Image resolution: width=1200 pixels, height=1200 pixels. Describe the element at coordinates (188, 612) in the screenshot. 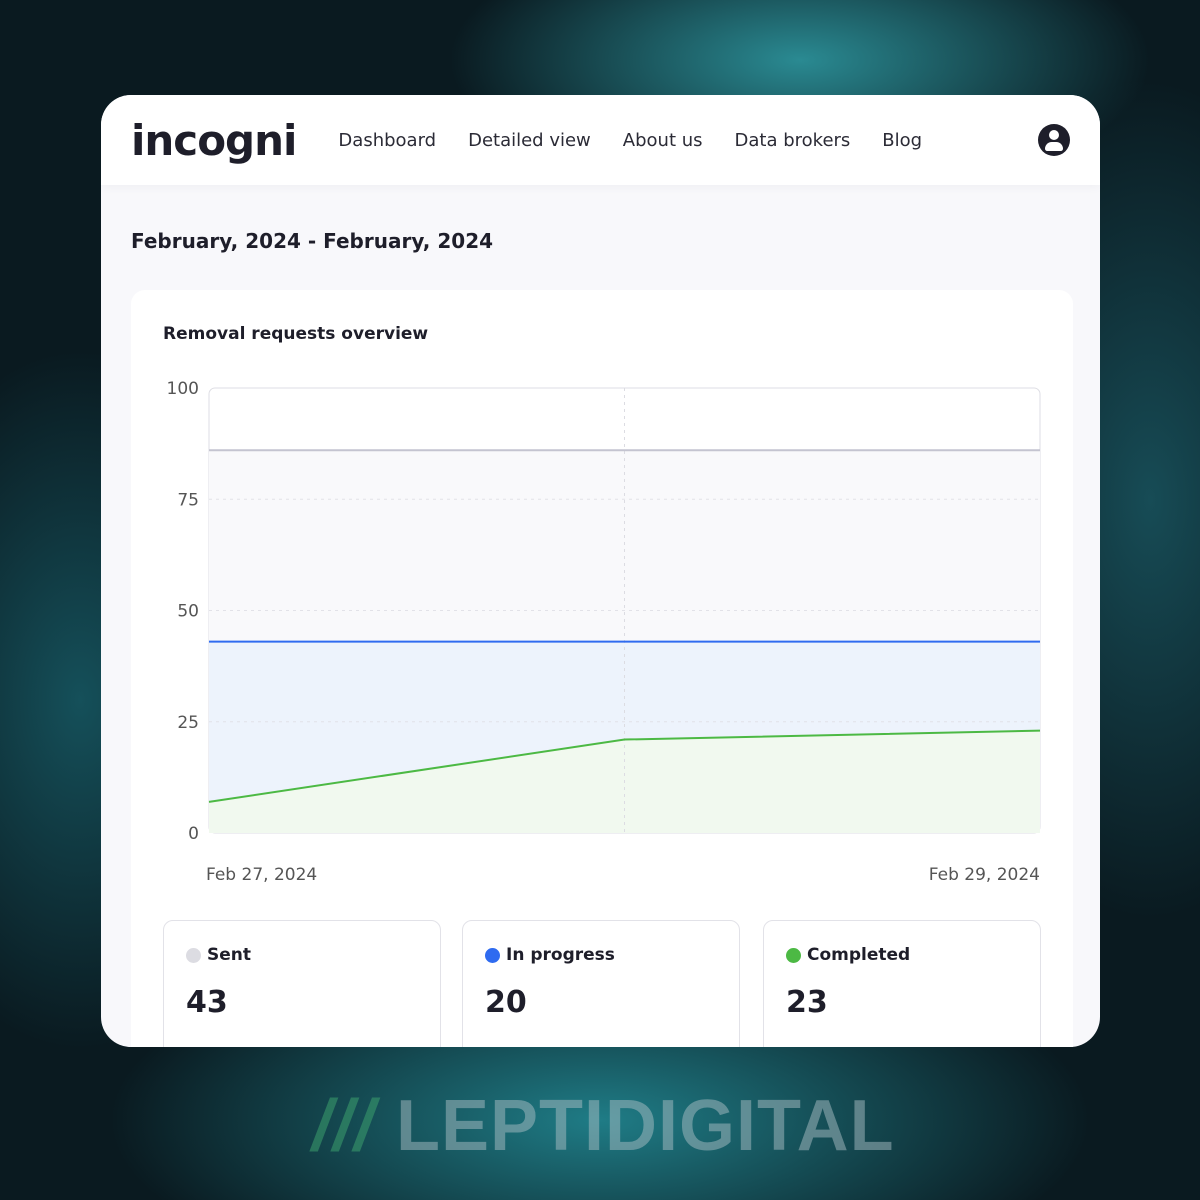

I see `y-tick-label: 50` at that location.